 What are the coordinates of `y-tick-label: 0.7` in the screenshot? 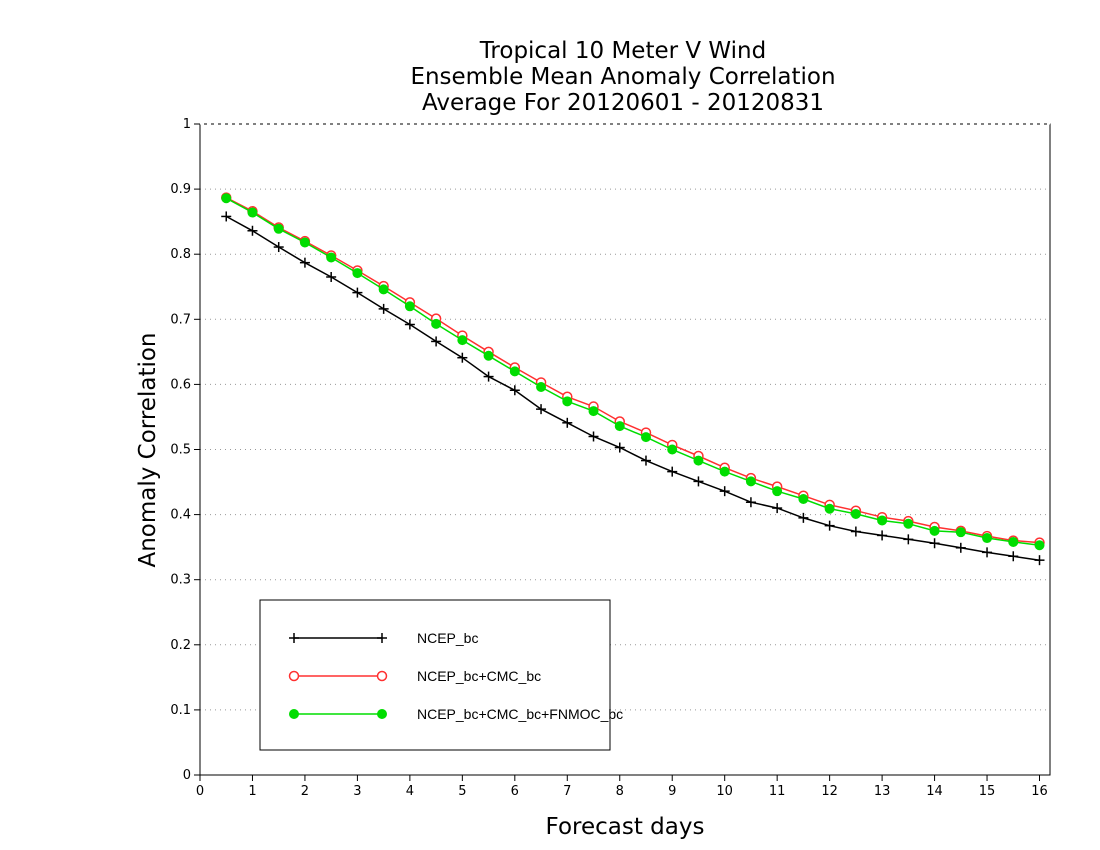 It's located at (180, 319).